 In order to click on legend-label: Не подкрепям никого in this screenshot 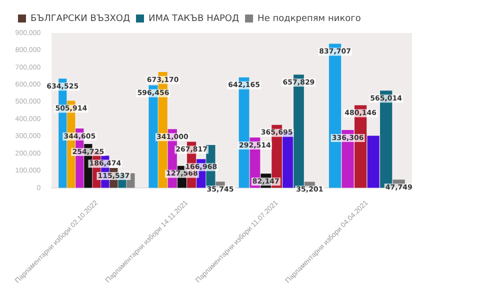, I will do `click(310, 19)`.